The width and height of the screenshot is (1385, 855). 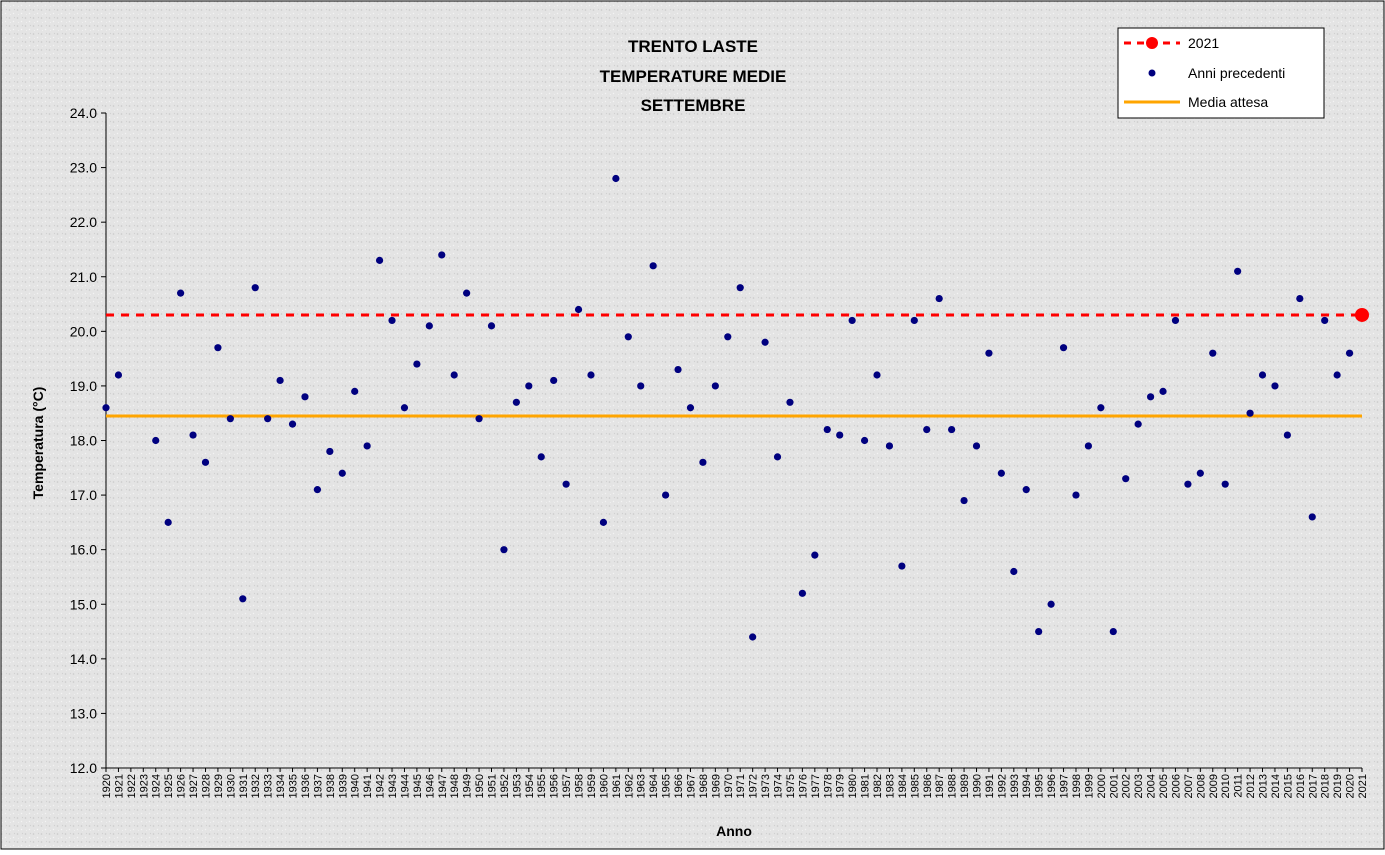 What do you see at coordinates (617, 786) in the screenshot?
I see `x-tick-label: 1961` at bounding box center [617, 786].